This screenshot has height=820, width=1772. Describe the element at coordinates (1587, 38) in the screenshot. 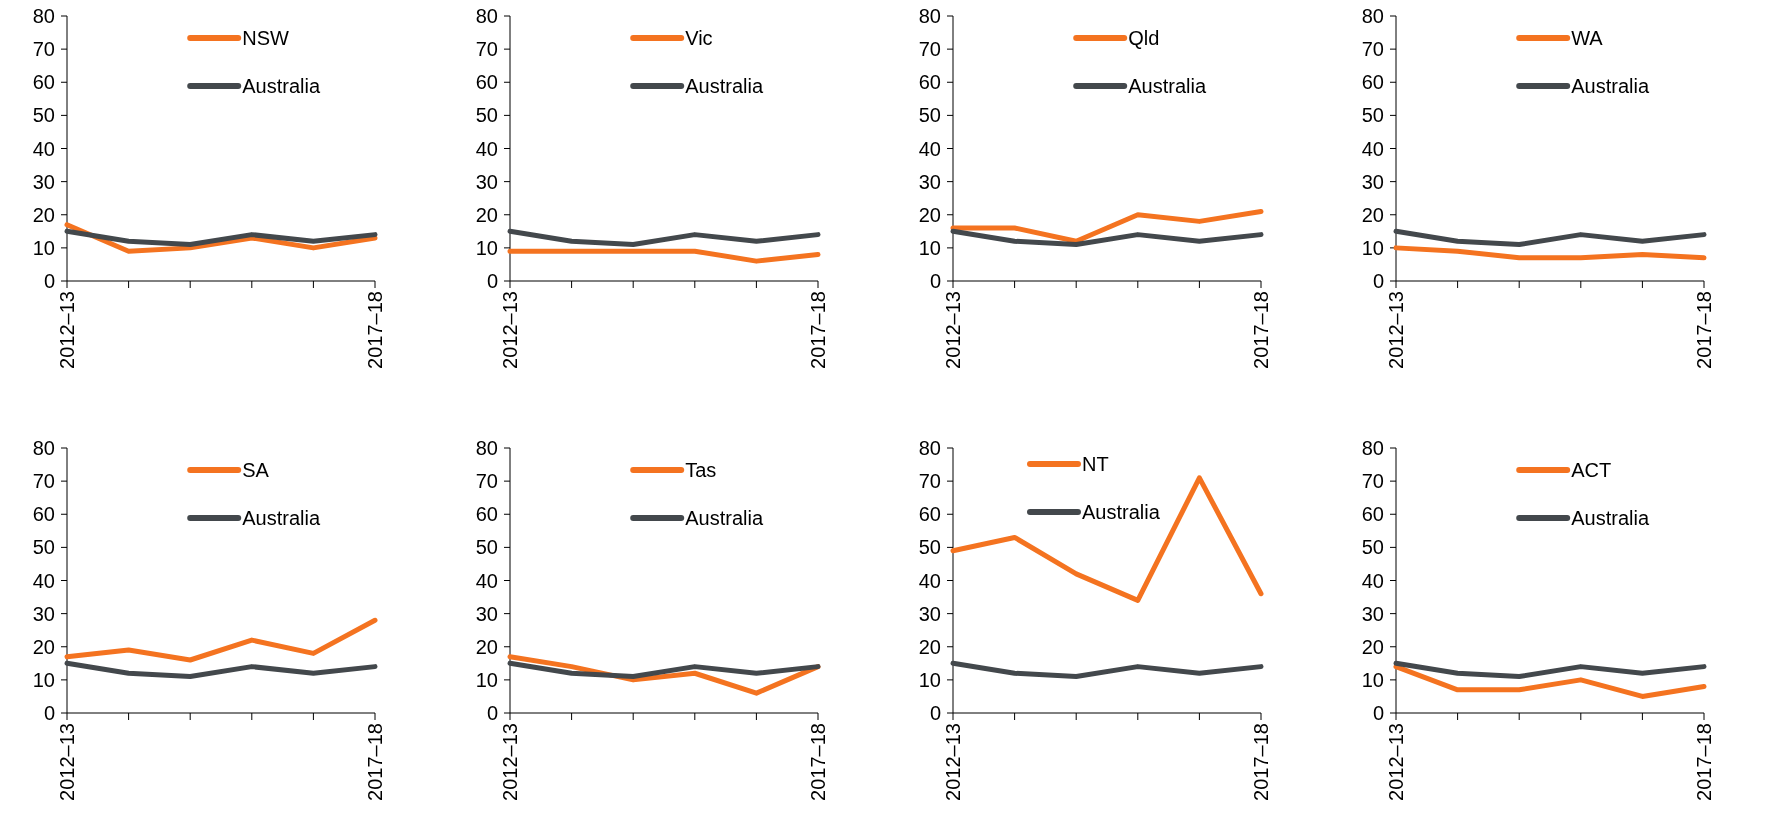

I see `legend-label: WA` at that location.